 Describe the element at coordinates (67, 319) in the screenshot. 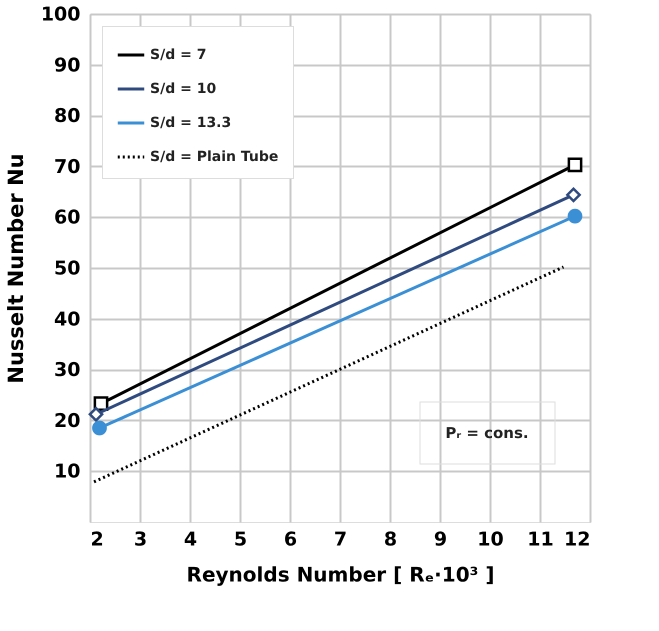

I see `y-tick-label: 40` at that location.